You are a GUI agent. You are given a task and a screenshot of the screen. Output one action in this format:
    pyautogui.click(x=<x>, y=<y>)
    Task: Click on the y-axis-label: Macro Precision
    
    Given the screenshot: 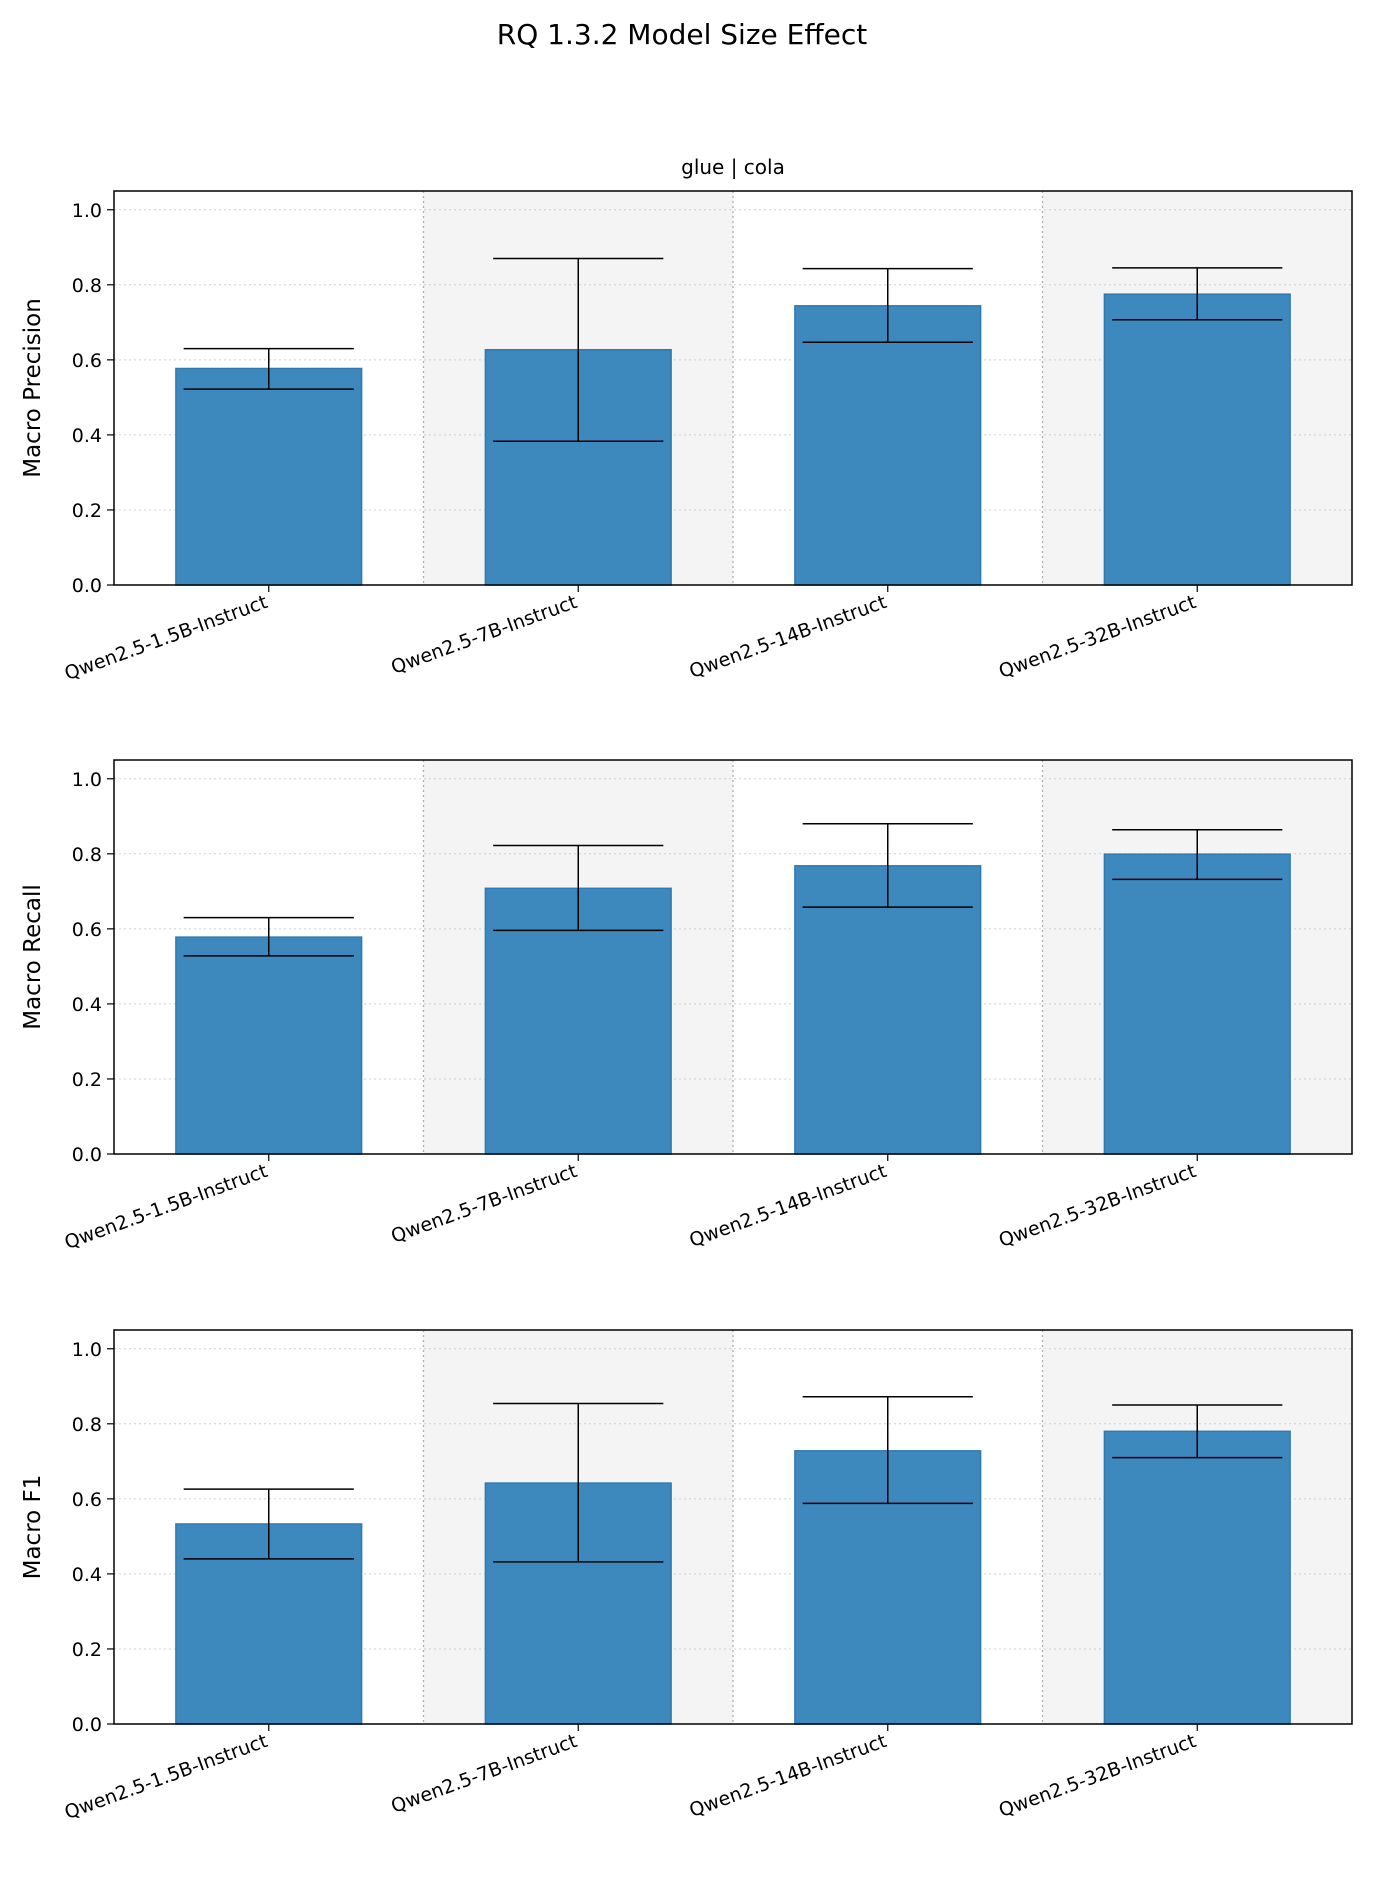 What is the action you would take?
    pyautogui.click(x=33, y=388)
    